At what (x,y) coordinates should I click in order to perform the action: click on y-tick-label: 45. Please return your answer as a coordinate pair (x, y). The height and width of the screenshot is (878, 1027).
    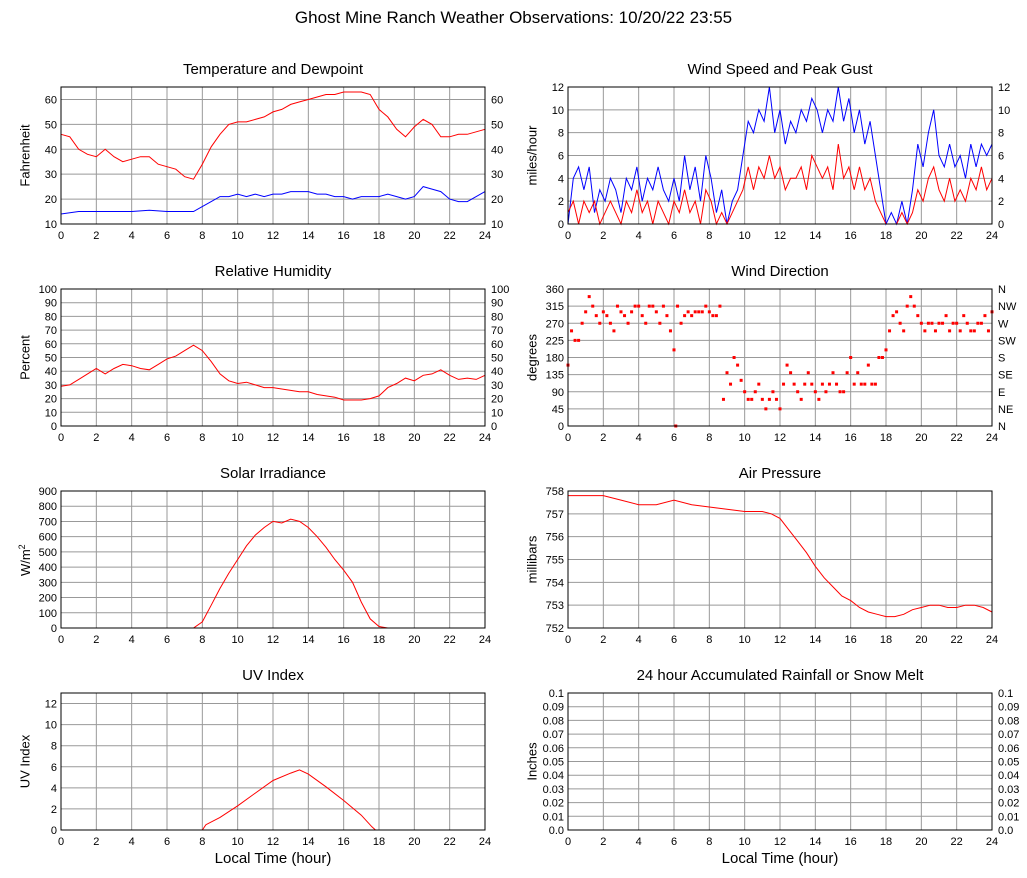
    Looking at the image, I should click on (558, 410).